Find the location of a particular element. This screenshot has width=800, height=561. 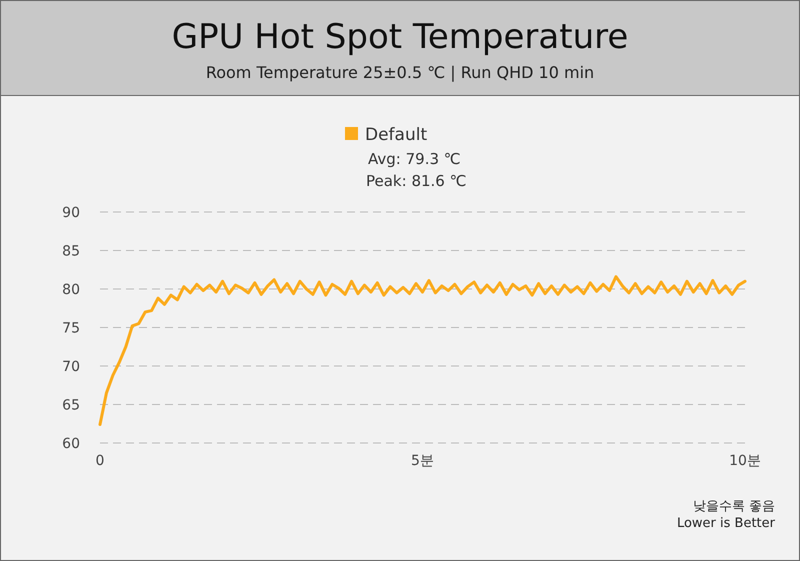

legend-label: Default is located at coordinates (396, 135).